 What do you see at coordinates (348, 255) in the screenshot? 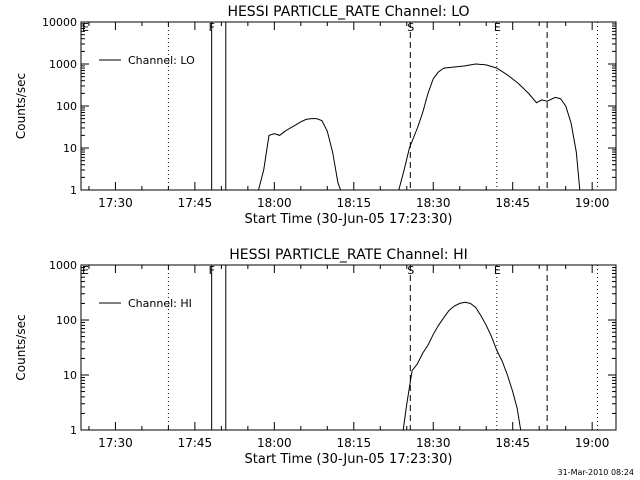
I see `chart-title: HESSI PARTICLE_RATE Channel: HI` at bounding box center [348, 255].